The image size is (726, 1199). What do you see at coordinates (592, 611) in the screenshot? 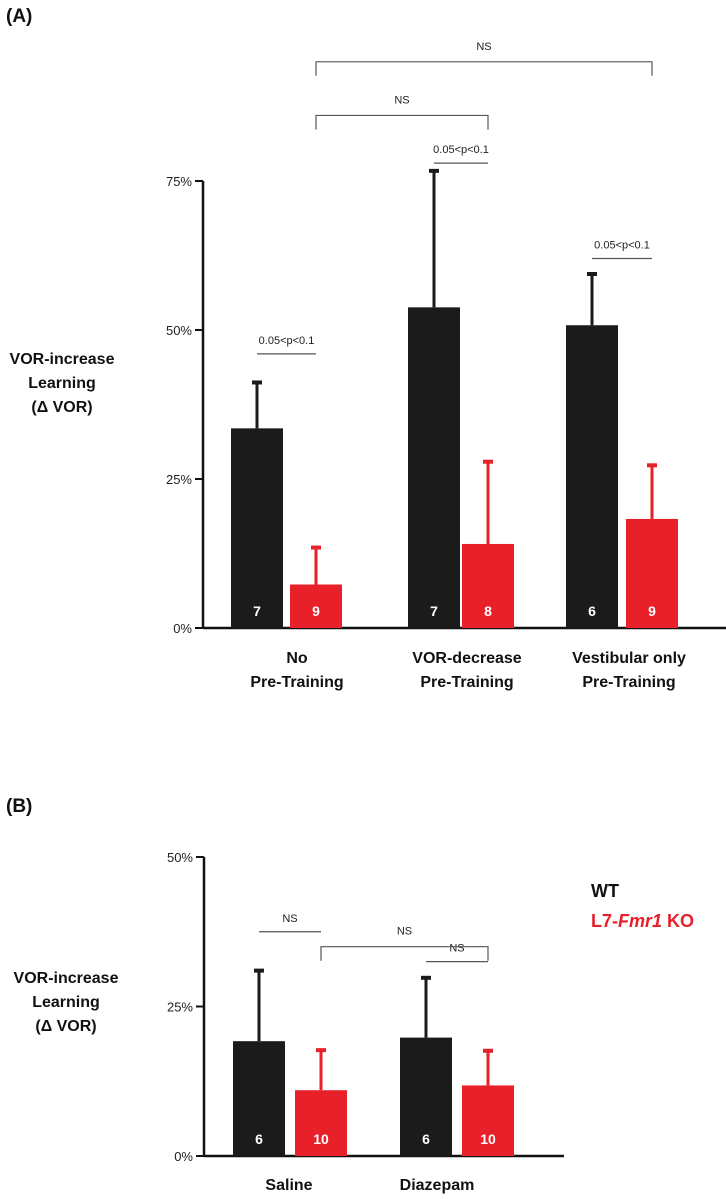
I see `panel-a-n-label: 6` at bounding box center [592, 611].